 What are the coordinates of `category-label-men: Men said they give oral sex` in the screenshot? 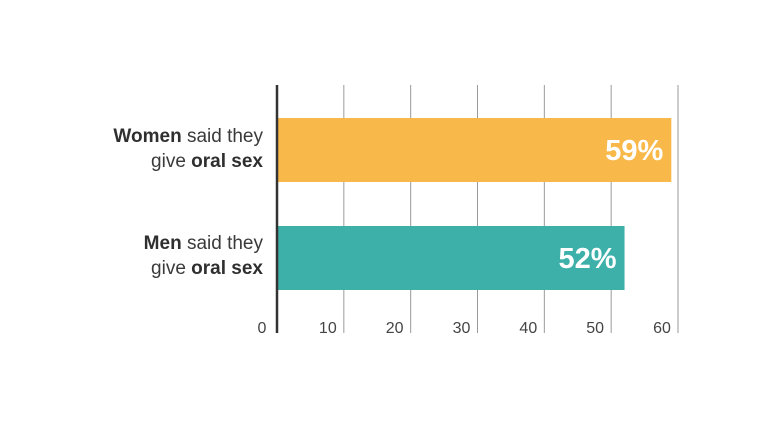 It's located at (203, 256).